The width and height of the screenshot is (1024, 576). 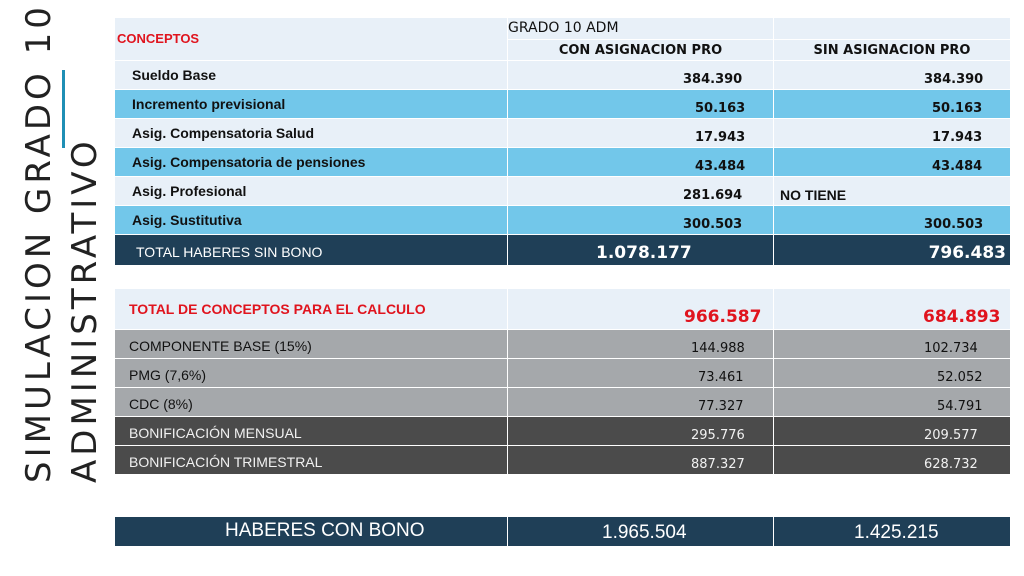 I want to click on total-sin-bono-label: TOTAL HABERES SIN BONO, so click(x=229, y=252).